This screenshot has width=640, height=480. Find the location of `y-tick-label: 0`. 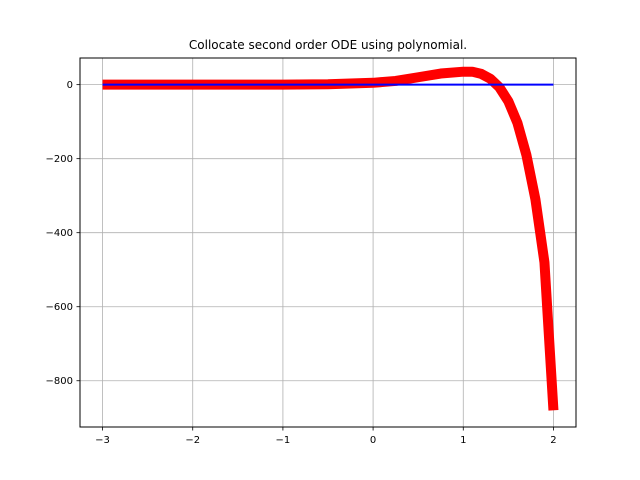

y-tick-label: 0 is located at coordinates (70, 85).